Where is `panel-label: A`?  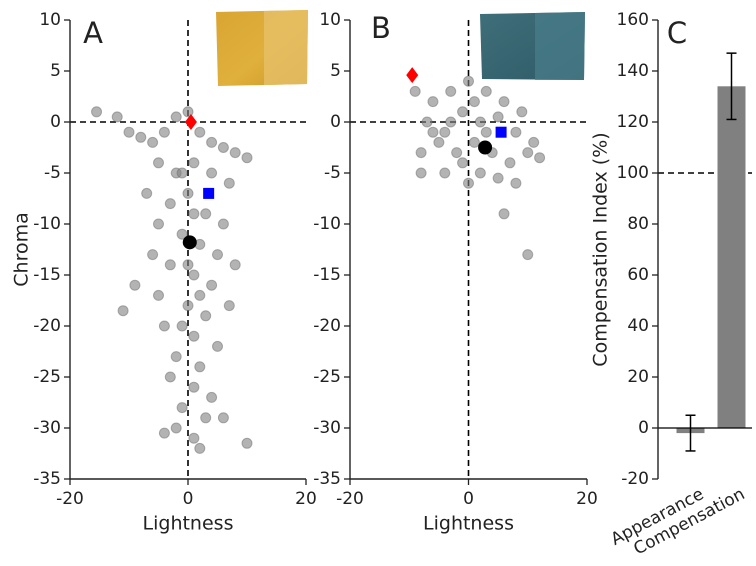
panel-label: A is located at coordinates (93, 33).